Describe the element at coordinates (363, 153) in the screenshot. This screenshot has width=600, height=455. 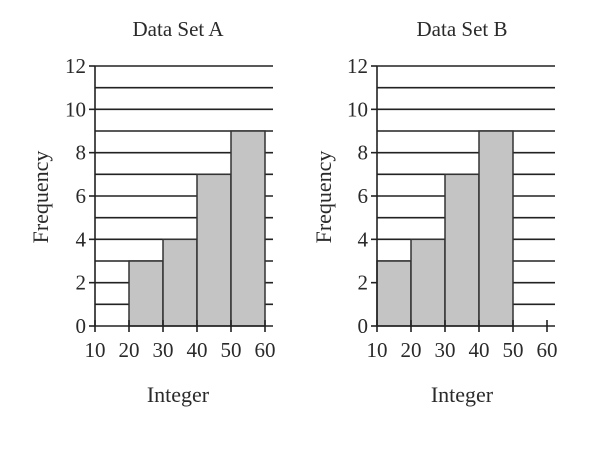
I see `chart-b-y-tick-label: 8` at that location.